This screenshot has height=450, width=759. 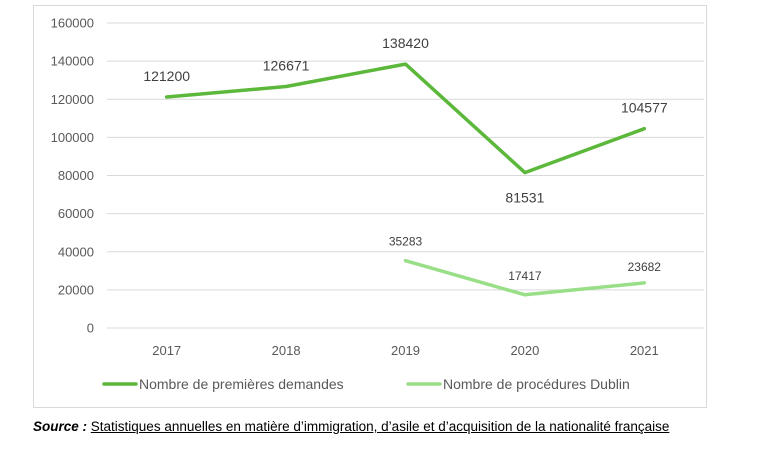 I want to click on y-tick-label: 160000, so click(x=72, y=23).